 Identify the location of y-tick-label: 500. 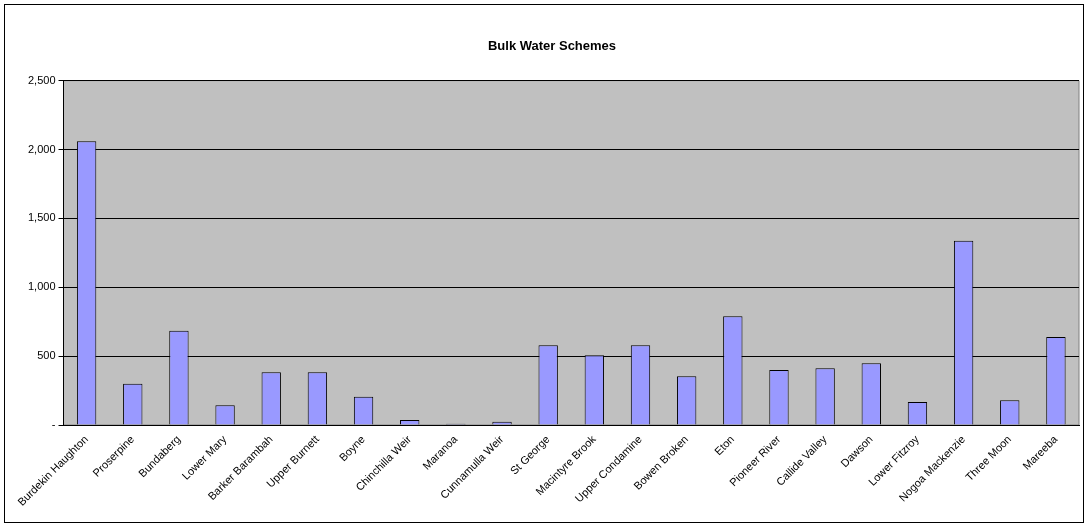
(46, 355).